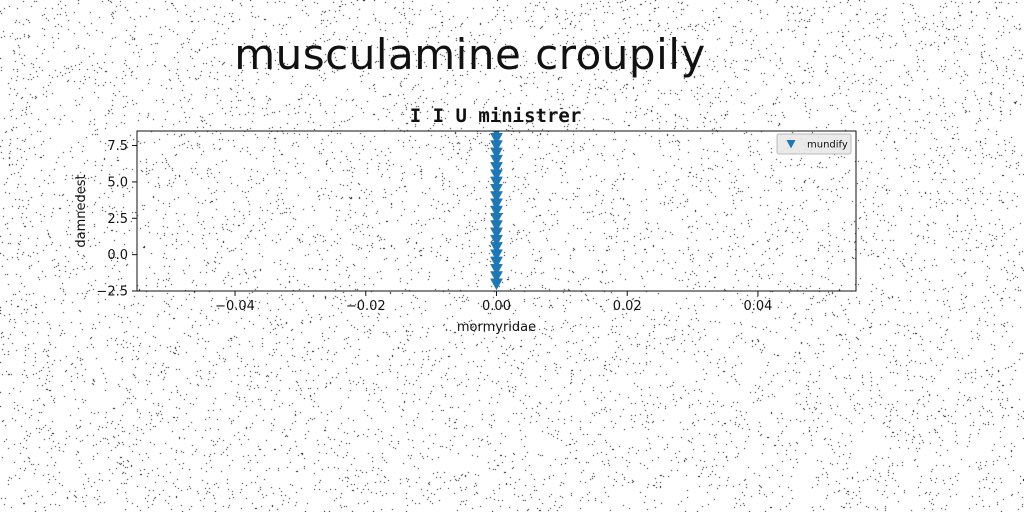 The image size is (1024, 512). What do you see at coordinates (366, 306) in the screenshot?
I see `x-tick-label: −0.02` at bounding box center [366, 306].